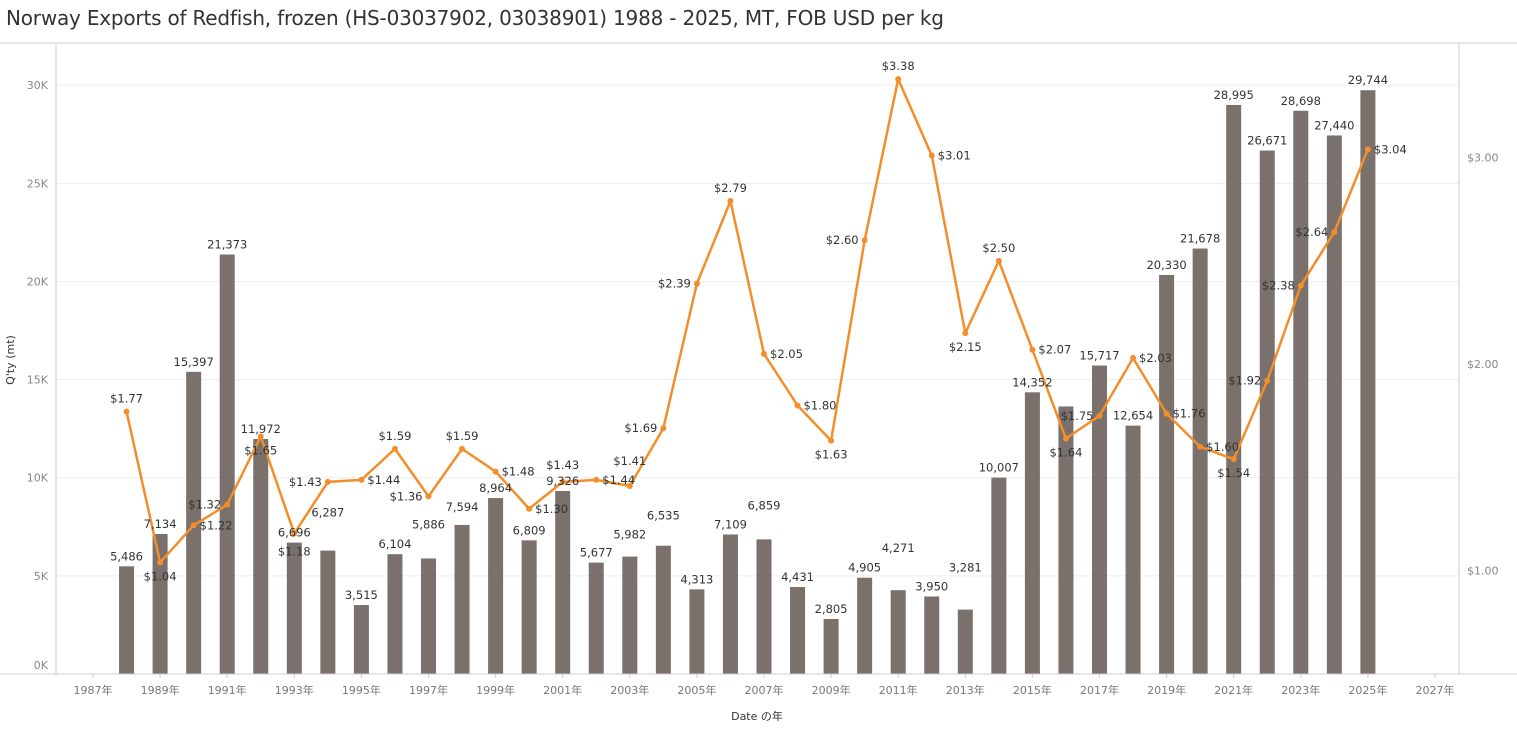  What do you see at coordinates (1267, 412) in the screenshot?
I see `bar-2022` at bounding box center [1267, 412].